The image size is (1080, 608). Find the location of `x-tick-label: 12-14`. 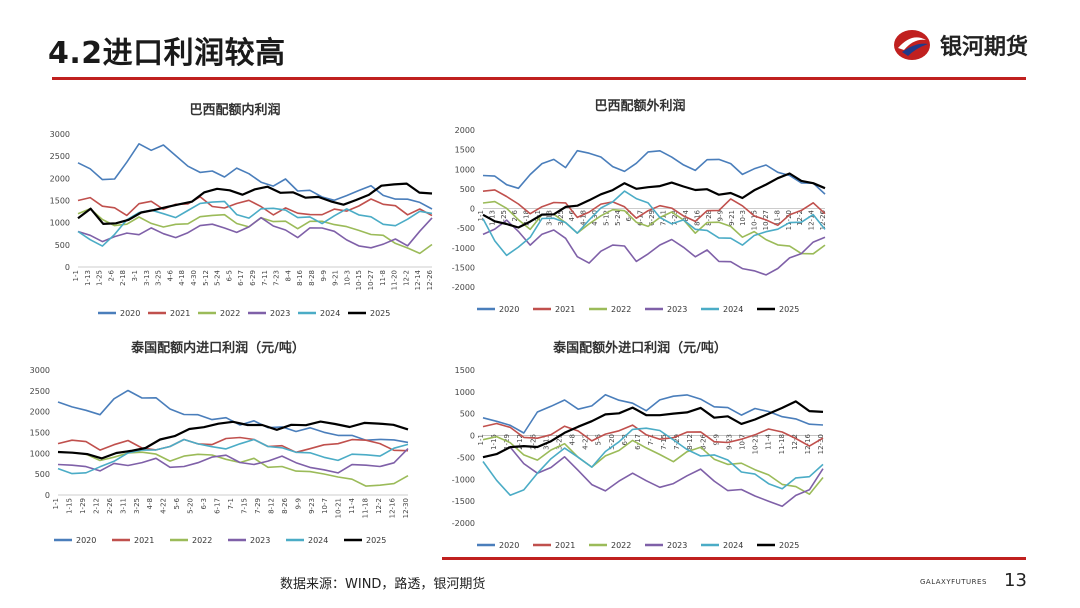

x-tick-label: 12-14 is located at coordinates (812, 219).